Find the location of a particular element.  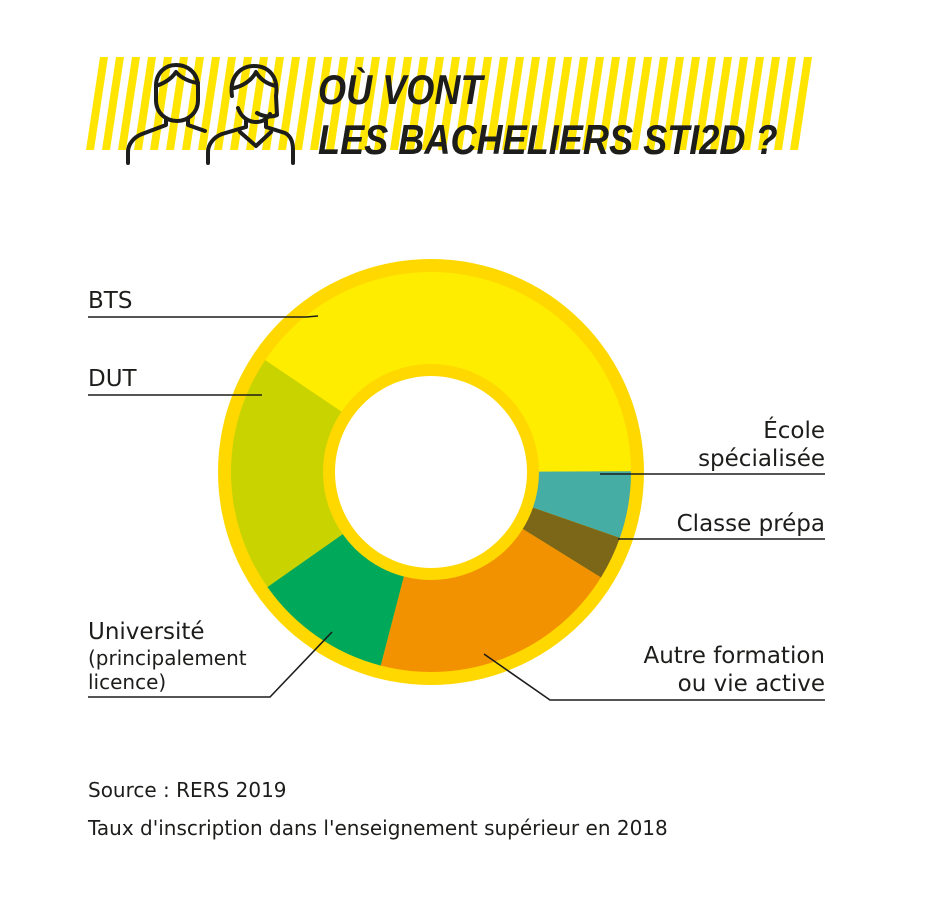

page-title-line-2: LES BACHELIERS STI2D ? is located at coordinates (548, 139).